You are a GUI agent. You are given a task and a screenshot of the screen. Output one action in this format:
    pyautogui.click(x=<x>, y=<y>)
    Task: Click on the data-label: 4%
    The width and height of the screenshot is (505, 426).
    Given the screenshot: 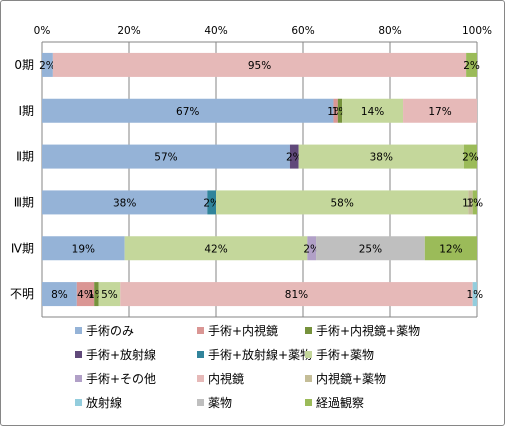 What is the action you would take?
    pyautogui.click(x=85, y=295)
    